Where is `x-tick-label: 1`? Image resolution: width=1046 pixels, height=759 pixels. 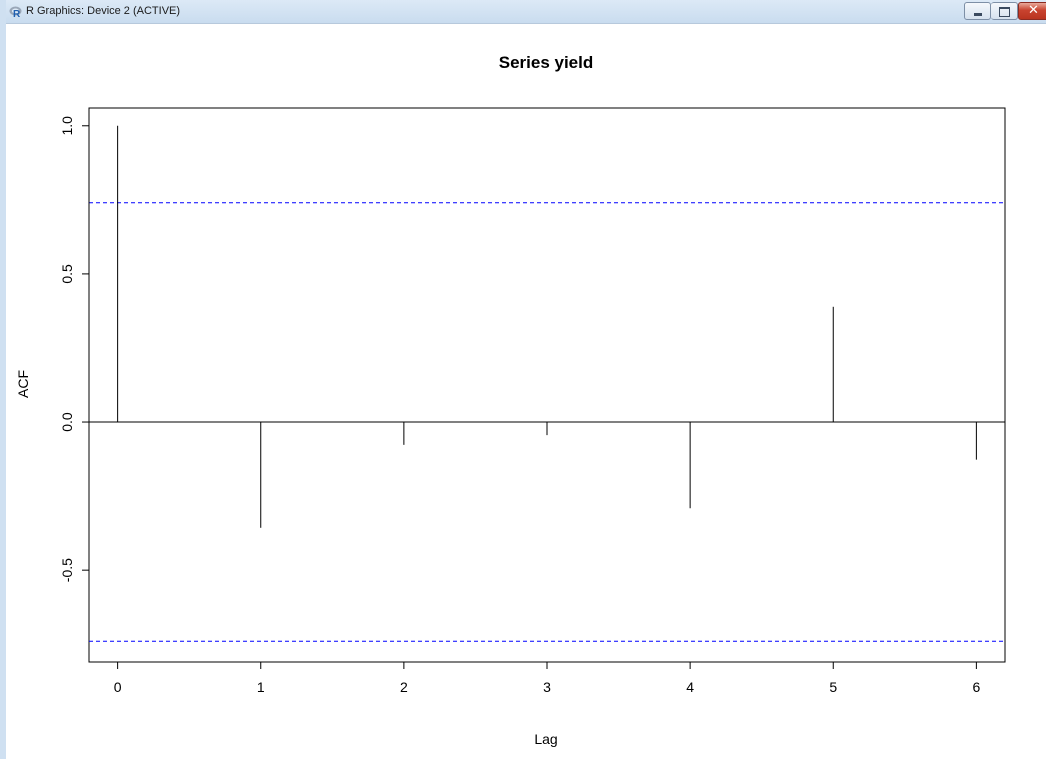
x-tick-label: 1 is located at coordinates (261, 687).